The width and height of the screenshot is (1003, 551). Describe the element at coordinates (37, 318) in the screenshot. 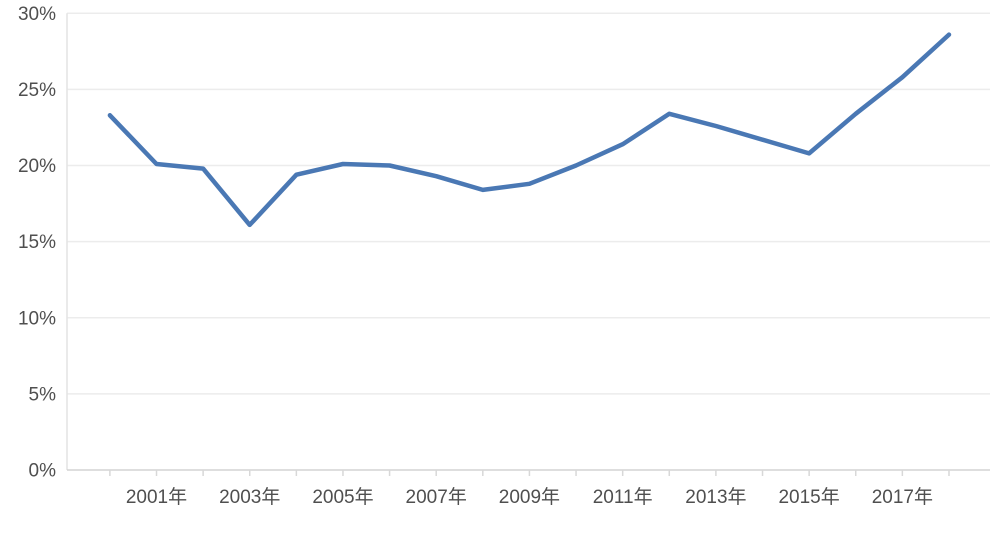

I see `y-tick-label: 10%` at that location.